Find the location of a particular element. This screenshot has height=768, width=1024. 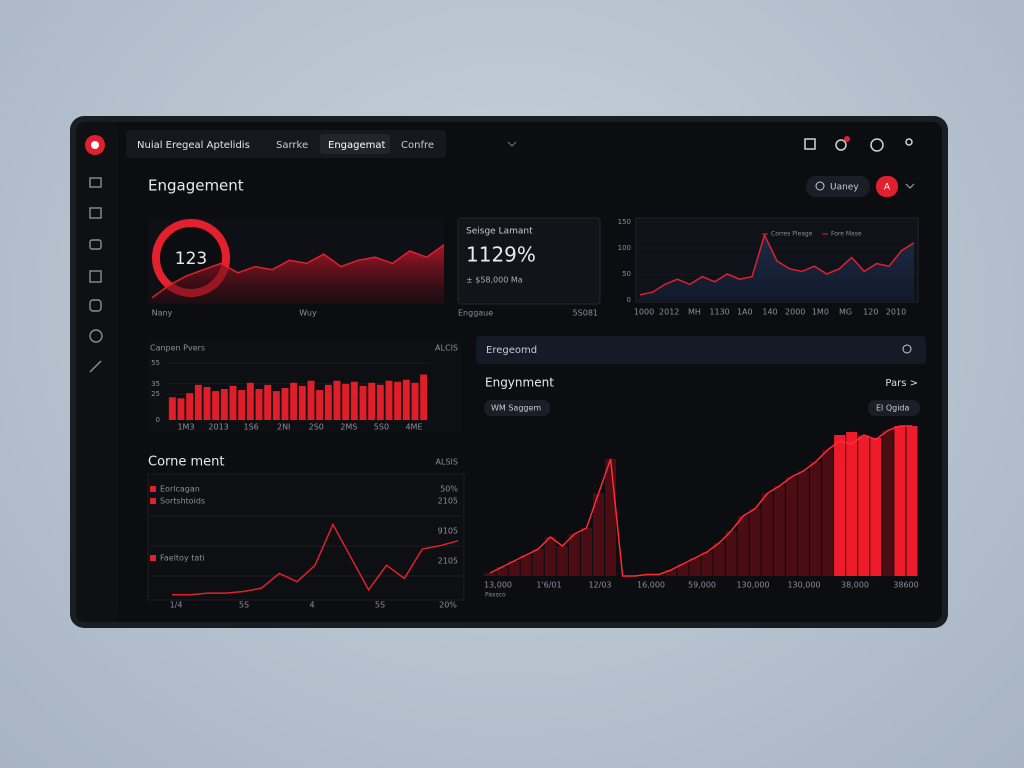

stat-card is located at coordinates (529, 261).